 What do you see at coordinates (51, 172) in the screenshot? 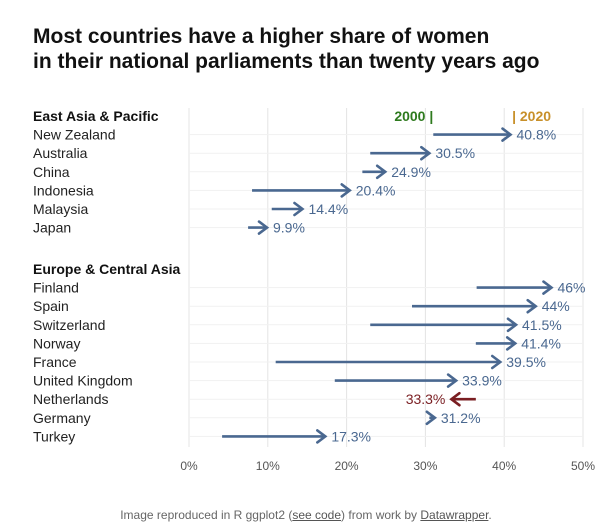
I see `country-label: China` at bounding box center [51, 172].